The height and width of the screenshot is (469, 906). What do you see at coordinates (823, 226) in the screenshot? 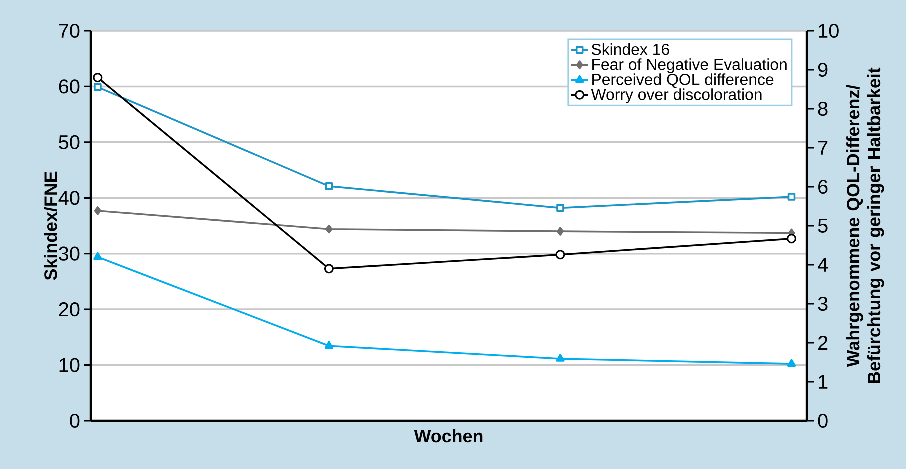
I see `y2-tick-label: 5` at bounding box center [823, 226].